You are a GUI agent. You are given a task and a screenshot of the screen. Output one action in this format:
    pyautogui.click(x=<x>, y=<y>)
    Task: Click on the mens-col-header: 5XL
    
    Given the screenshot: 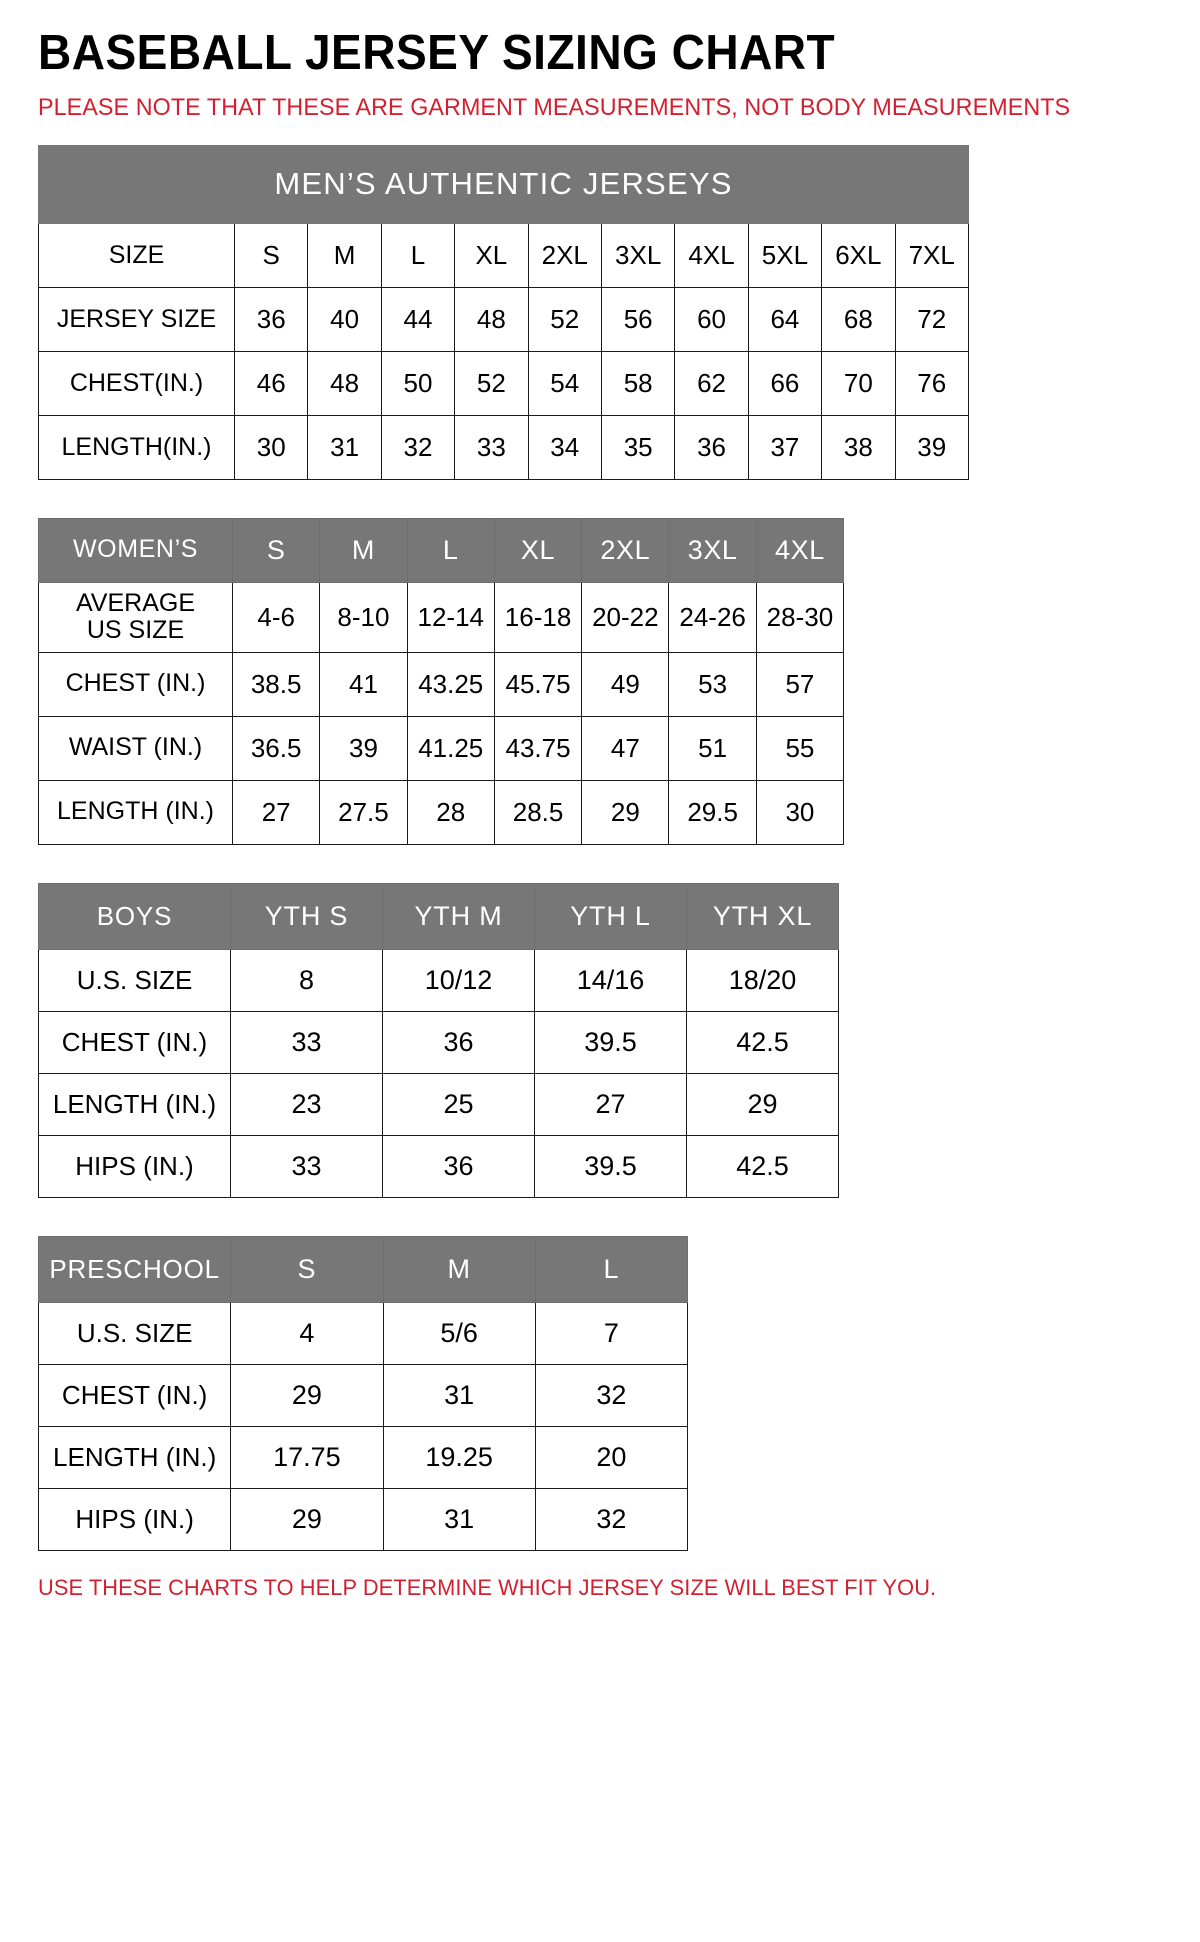 What is the action you would take?
    pyautogui.click(x=785, y=255)
    